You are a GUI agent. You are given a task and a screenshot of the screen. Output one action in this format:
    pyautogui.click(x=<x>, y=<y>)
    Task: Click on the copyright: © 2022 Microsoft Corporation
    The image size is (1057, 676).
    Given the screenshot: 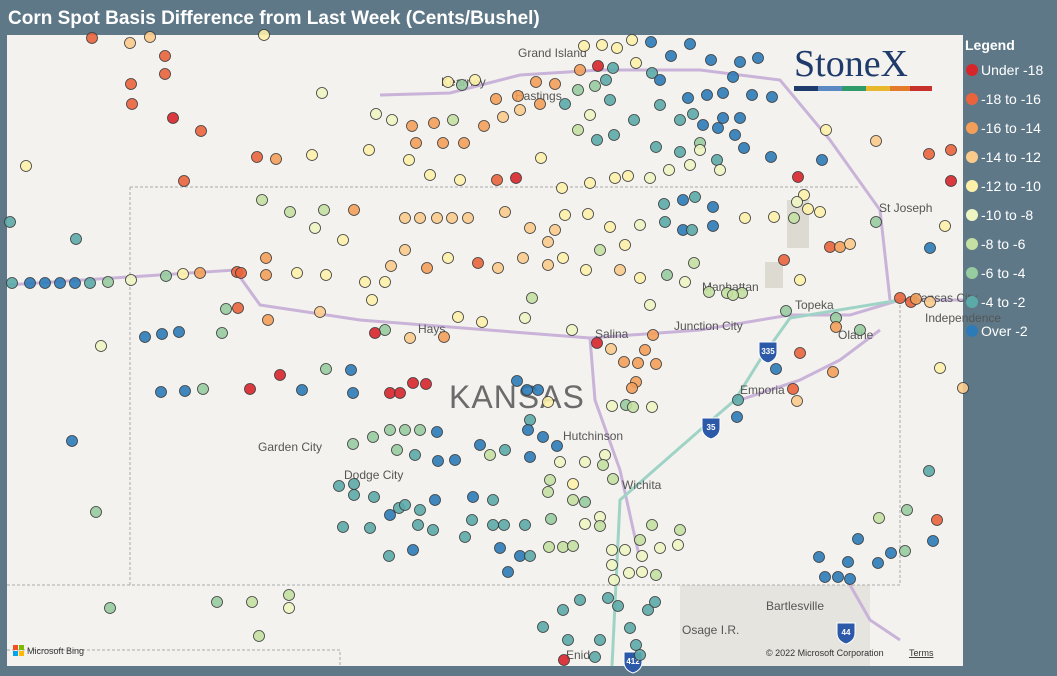 What is the action you would take?
    pyautogui.click(x=825, y=653)
    